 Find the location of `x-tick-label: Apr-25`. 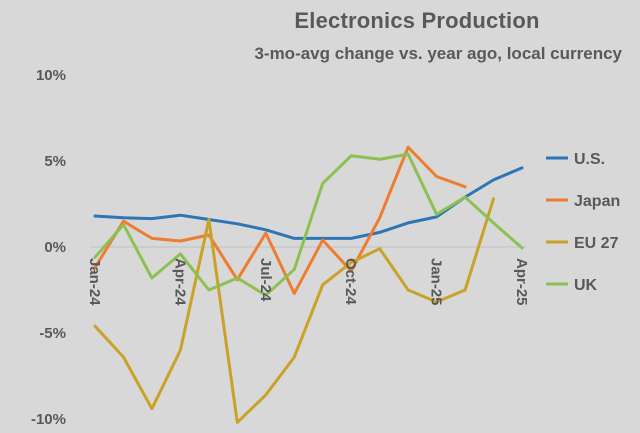

x-tick-label: Apr-25 is located at coordinates (521, 282).